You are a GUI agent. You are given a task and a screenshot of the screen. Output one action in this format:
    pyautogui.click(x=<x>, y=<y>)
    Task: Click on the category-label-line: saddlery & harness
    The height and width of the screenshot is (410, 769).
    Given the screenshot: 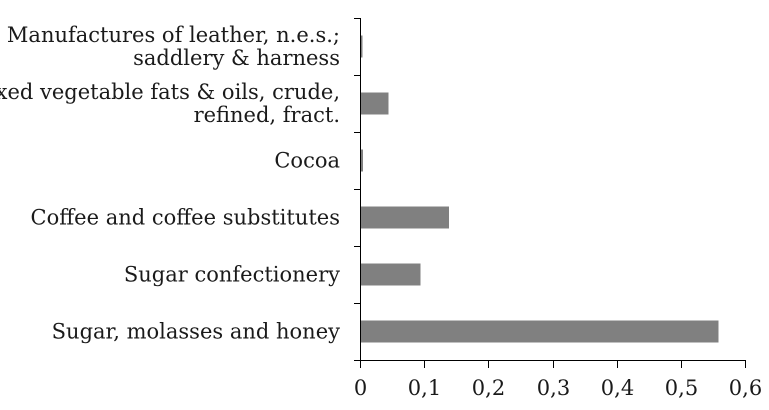 What is the action you would take?
    pyautogui.click(x=236, y=58)
    